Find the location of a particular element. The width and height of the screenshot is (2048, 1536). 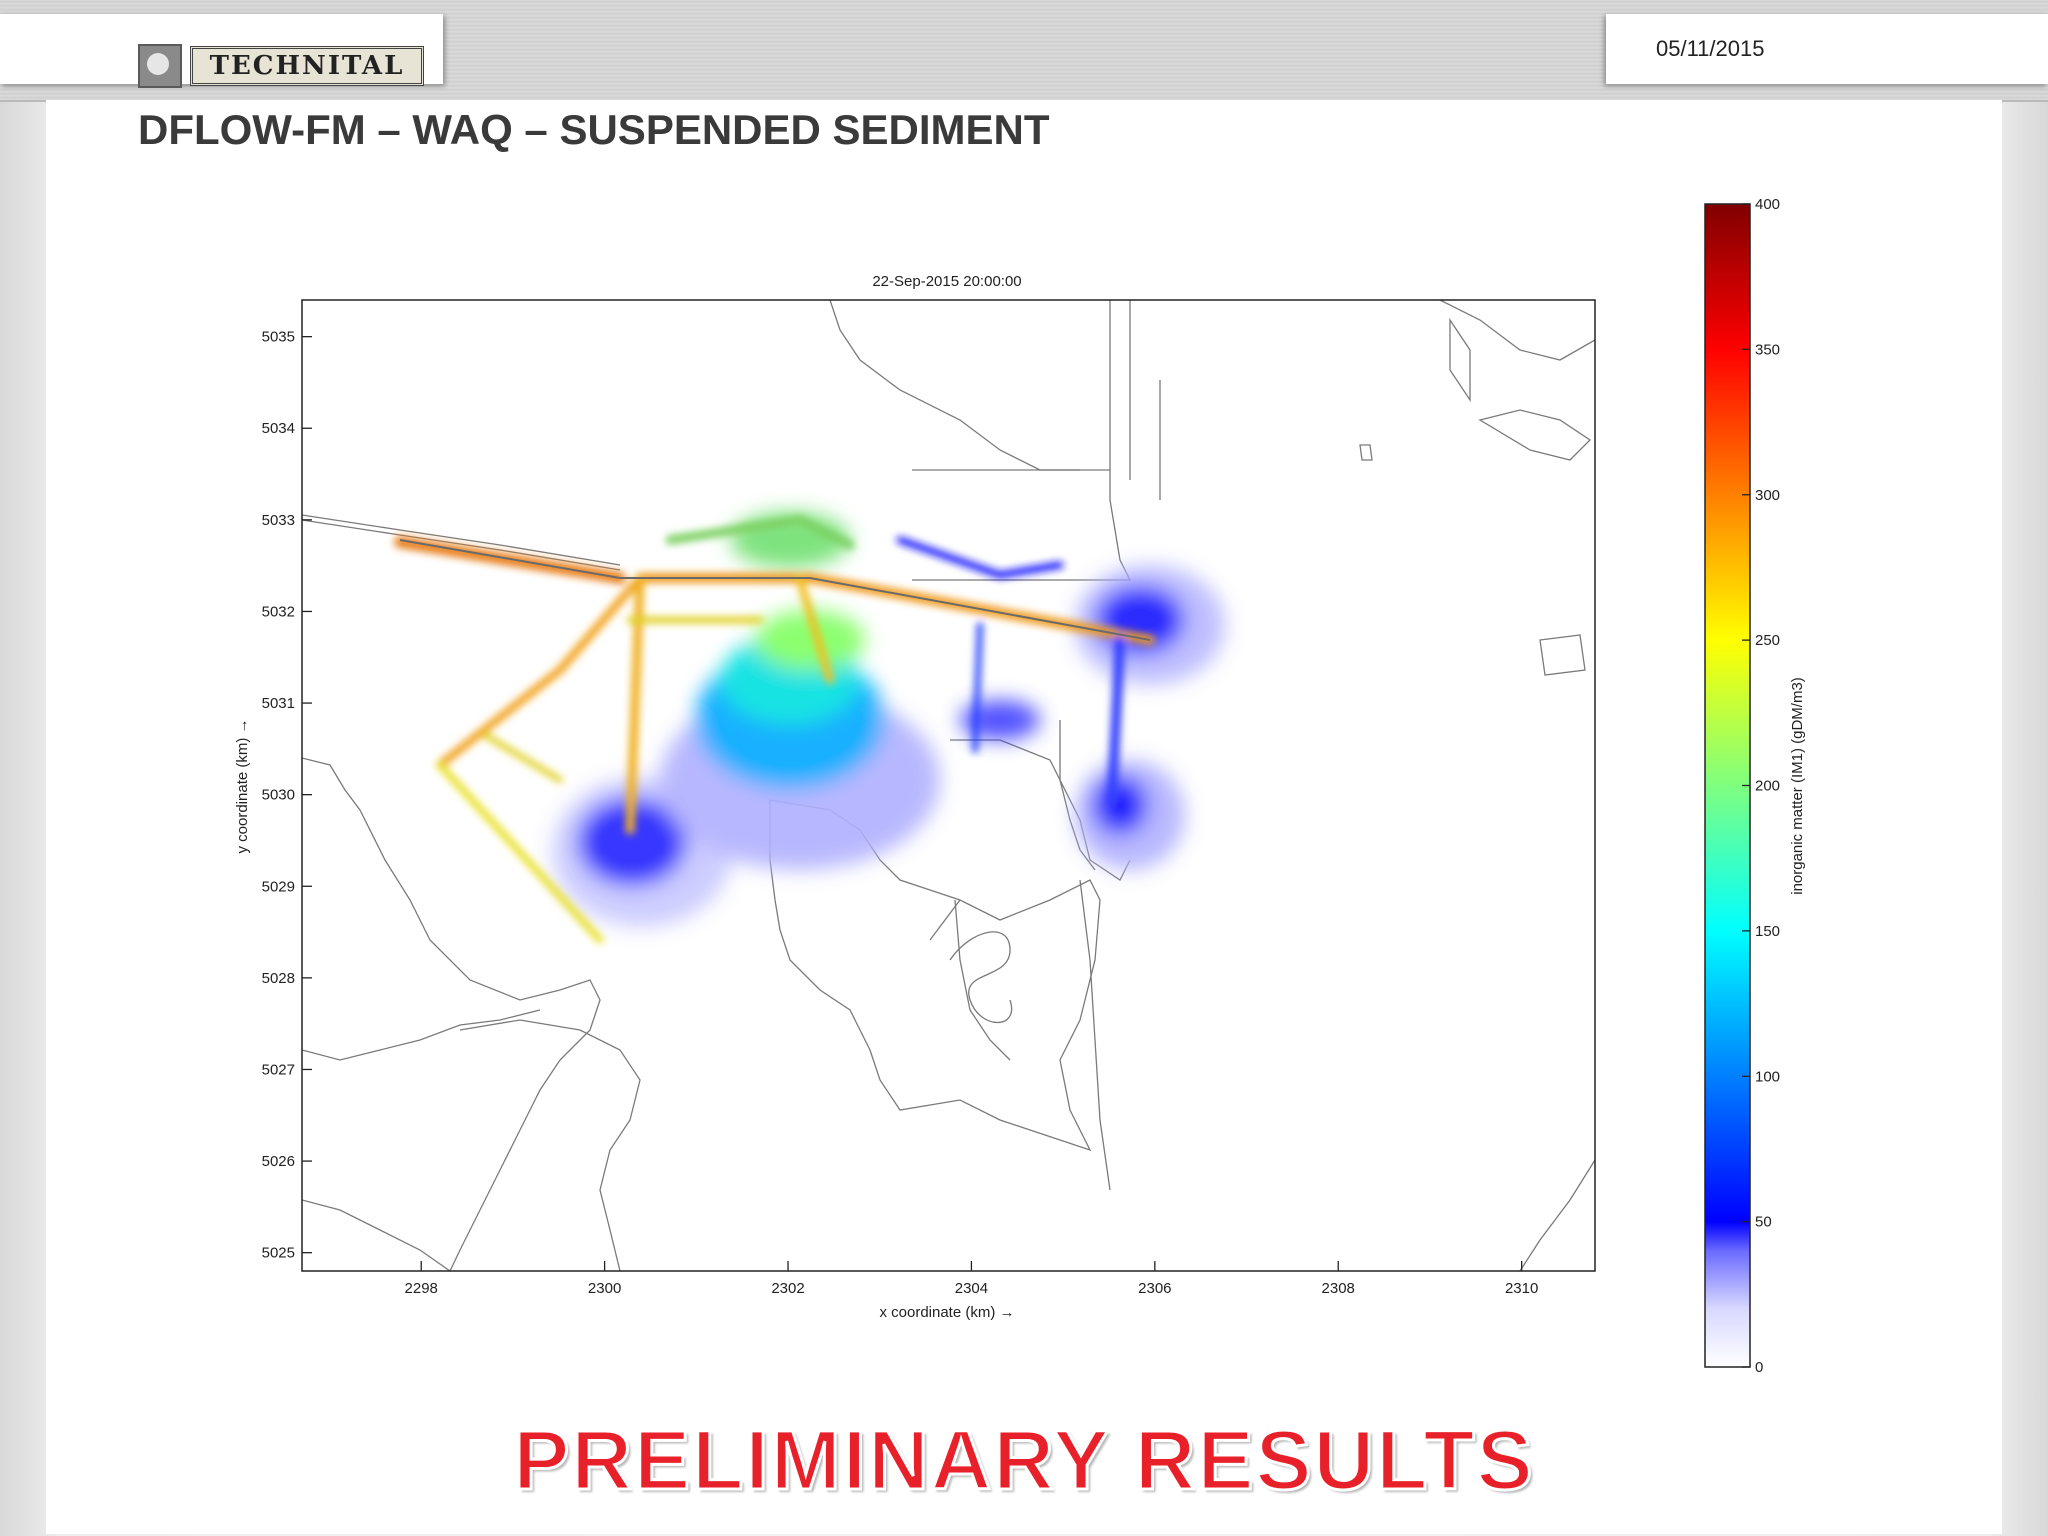

x-tick-label: 2298 is located at coordinates (421, 1288).